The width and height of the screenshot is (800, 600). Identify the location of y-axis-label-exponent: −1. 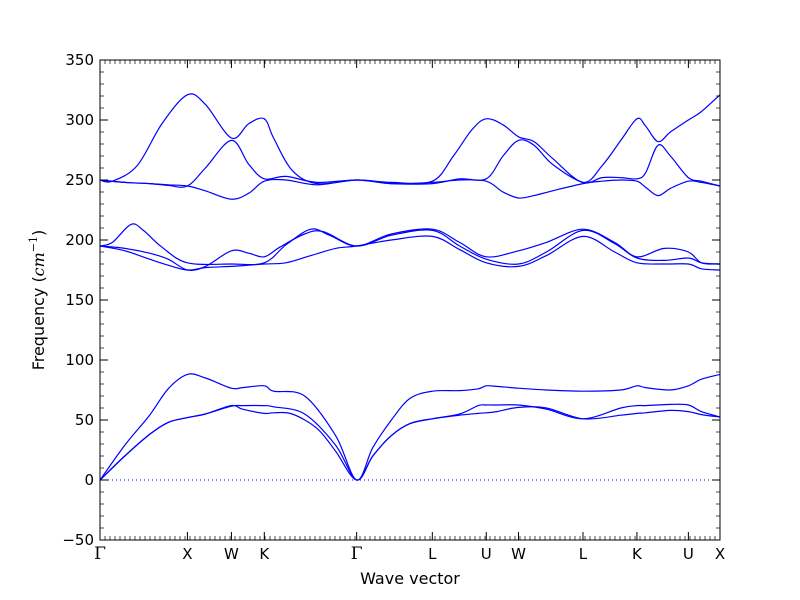
(33, 244).